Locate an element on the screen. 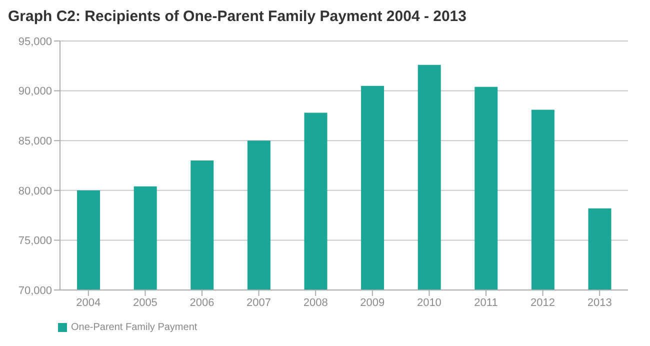 The image size is (650, 346). x-tick-label: 2009 is located at coordinates (372, 302).